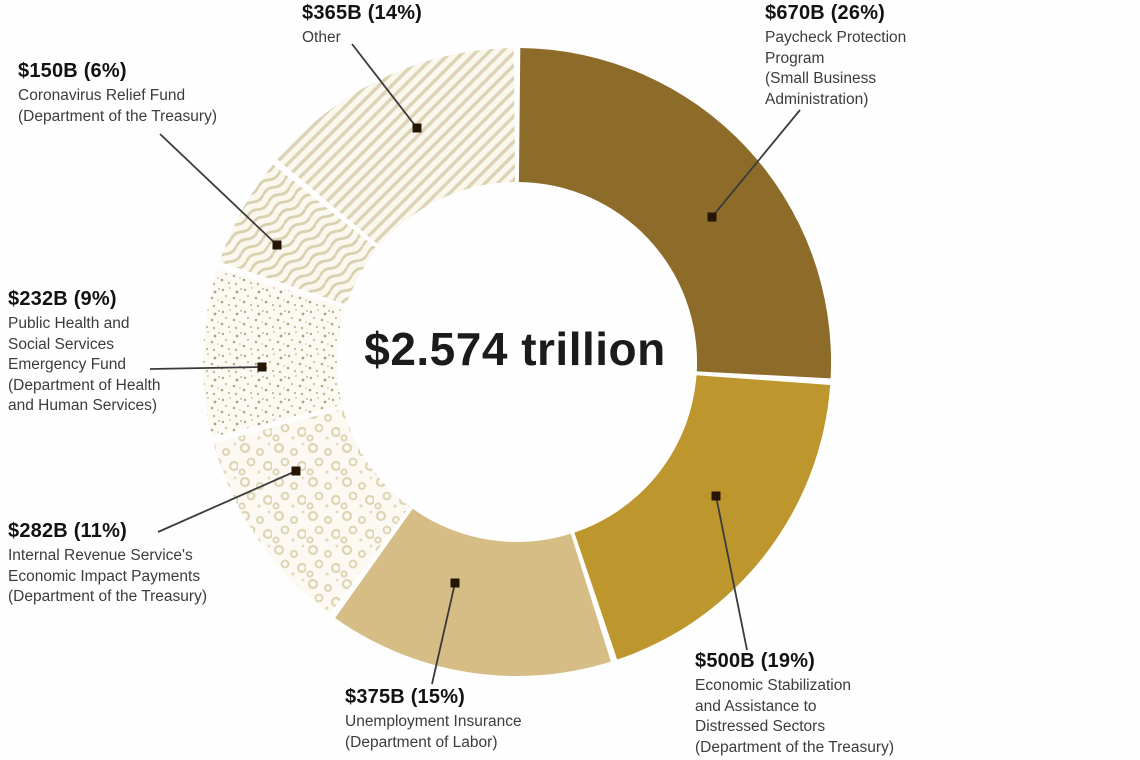  I want to click on desc-line: Economic Impact Payments, so click(104, 576).